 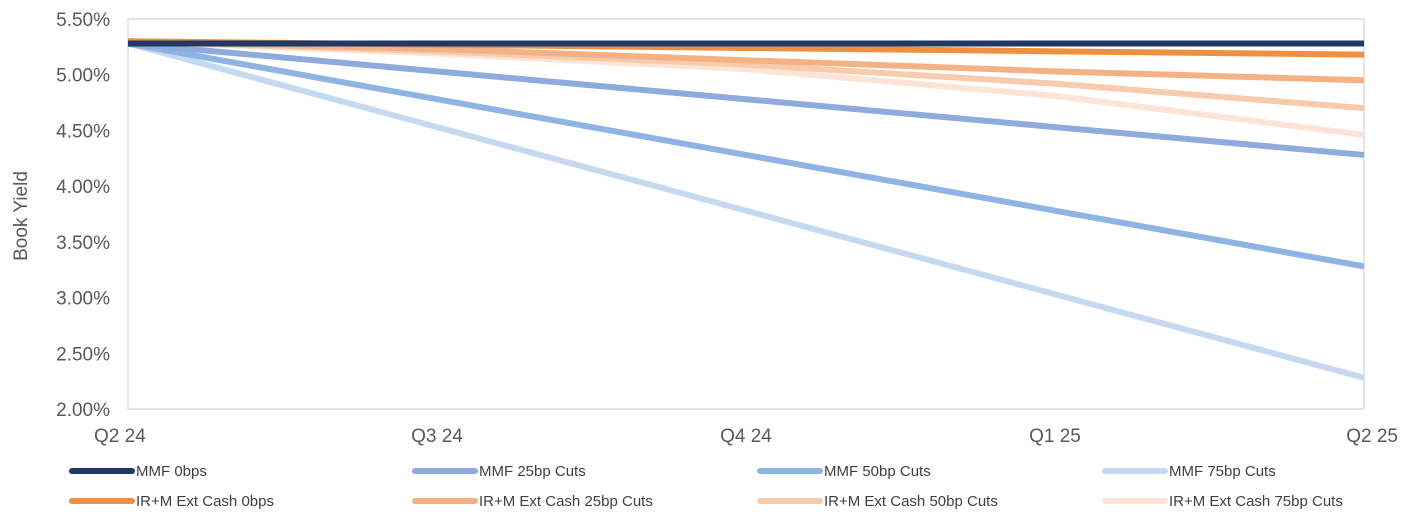 What do you see at coordinates (1372, 436) in the screenshot?
I see `x-tick-label: Q2 25` at bounding box center [1372, 436].